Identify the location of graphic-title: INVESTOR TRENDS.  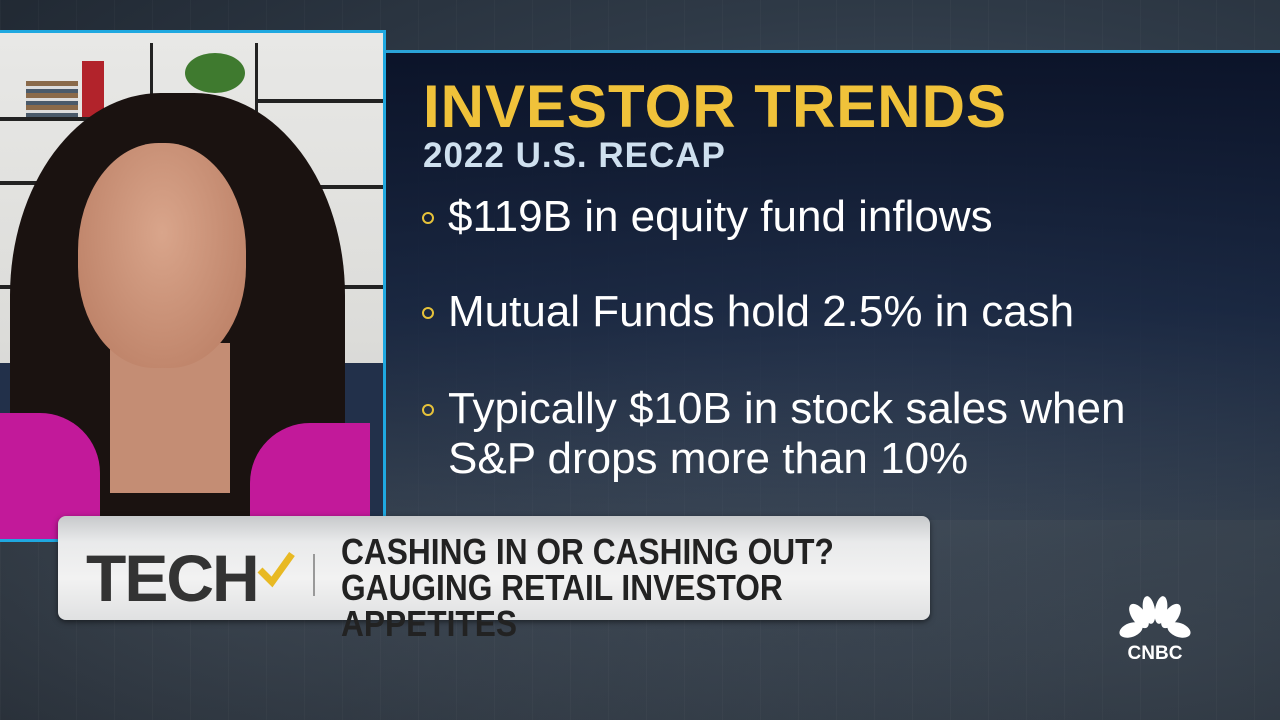
(715, 106).